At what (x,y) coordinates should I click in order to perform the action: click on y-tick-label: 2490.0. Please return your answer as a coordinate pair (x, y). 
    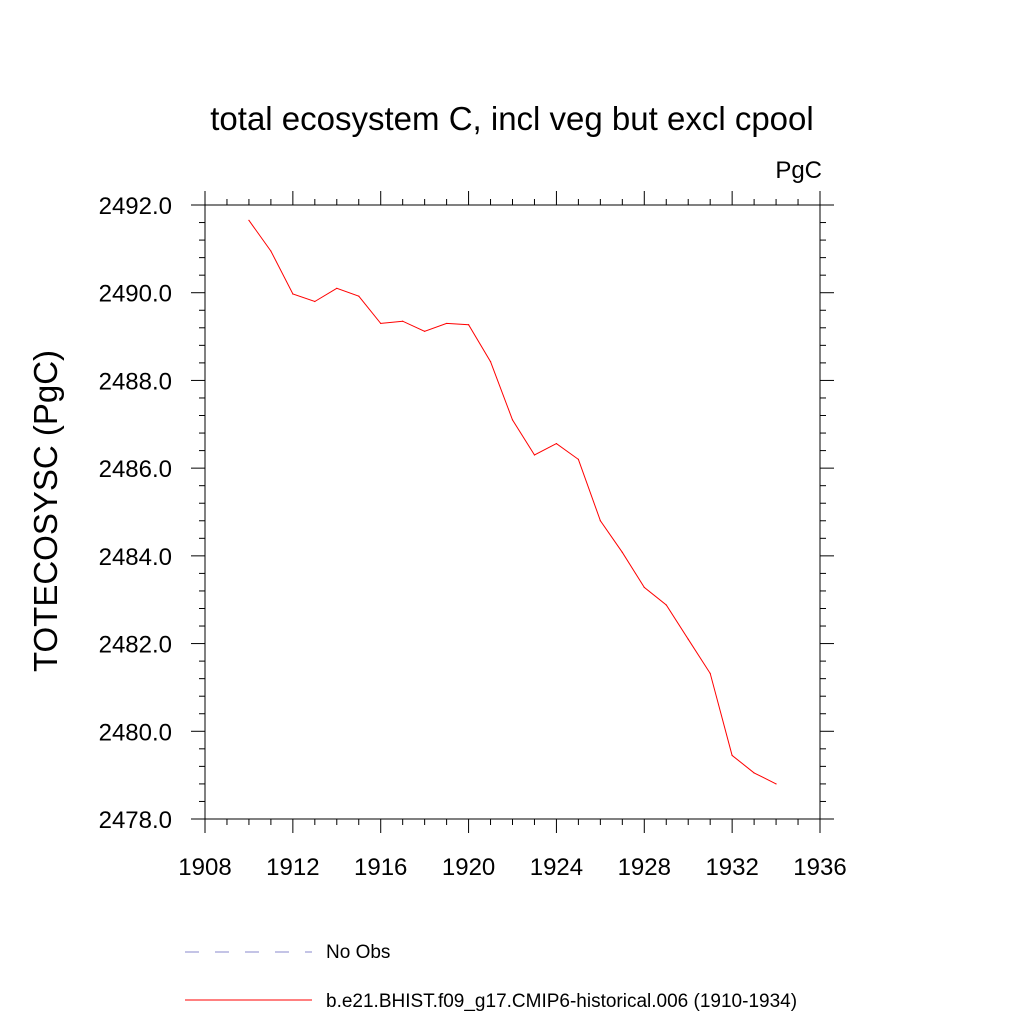
    Looking at the image, I should click on (135, 294).